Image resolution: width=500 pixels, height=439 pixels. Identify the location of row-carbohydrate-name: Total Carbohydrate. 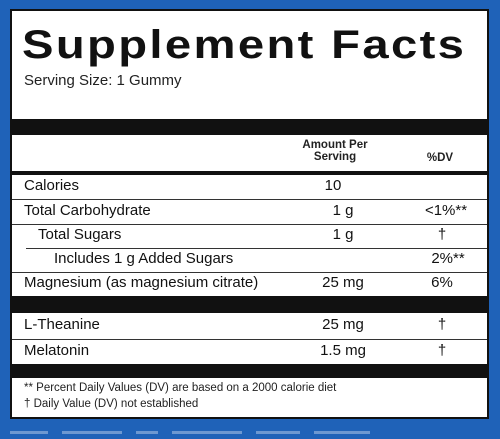
(87, 210).